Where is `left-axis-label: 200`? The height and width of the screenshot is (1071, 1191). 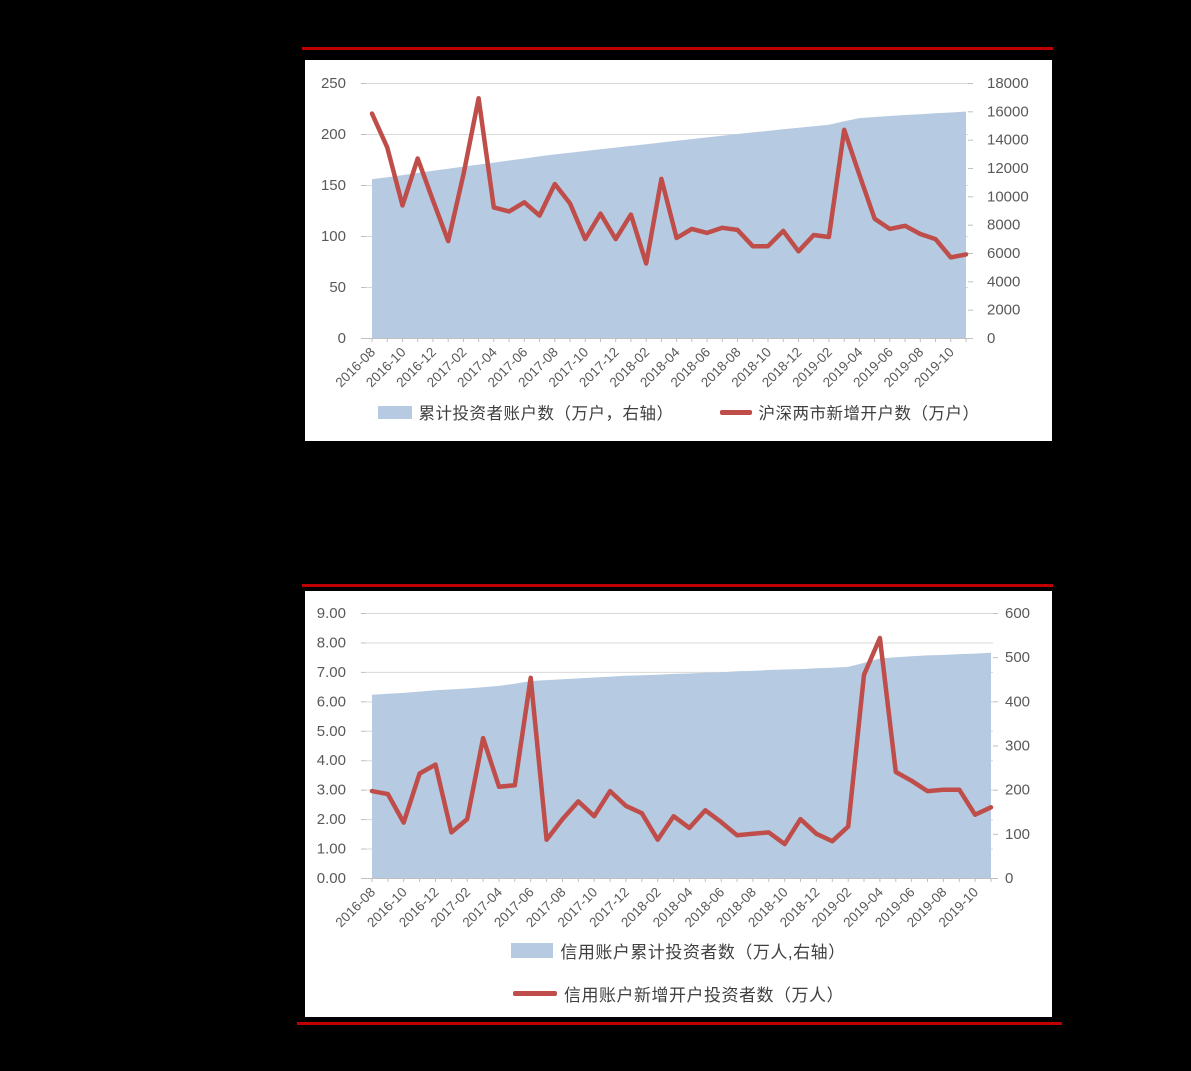 left-axis-label: 200 is located at coordinates (333, 134).